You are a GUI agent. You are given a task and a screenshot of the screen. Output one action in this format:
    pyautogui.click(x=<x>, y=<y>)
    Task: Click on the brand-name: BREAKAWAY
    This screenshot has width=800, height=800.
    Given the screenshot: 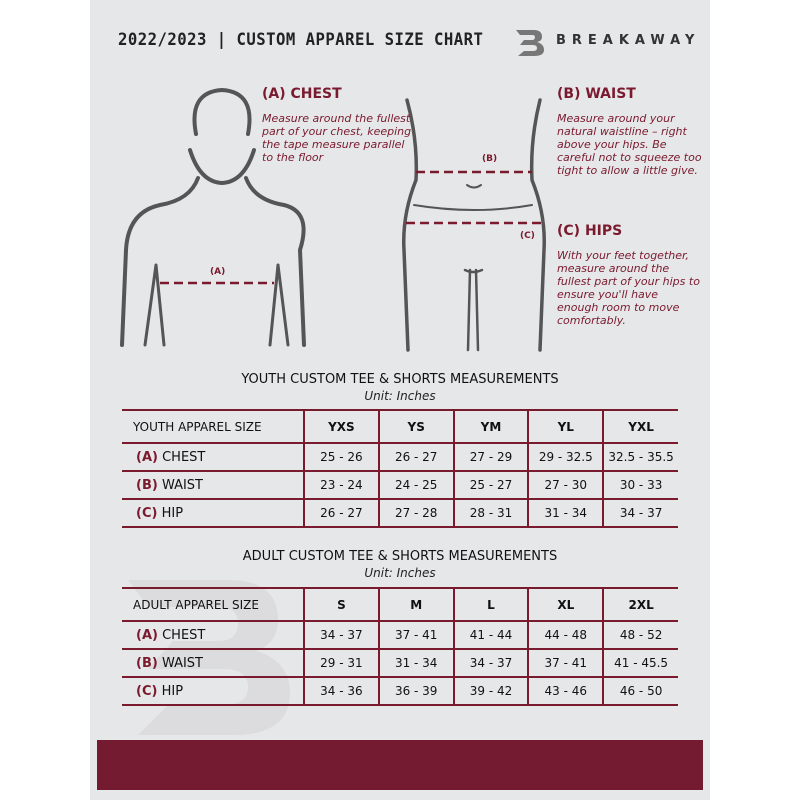 What is the action you would take?
    pyautogui.click(x=628, y=40)
    